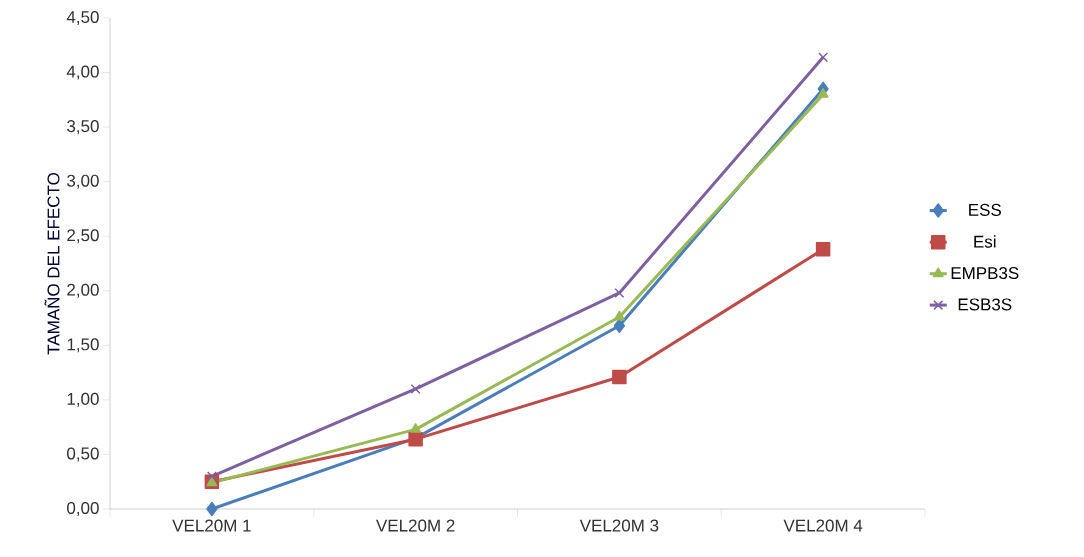  What do you see at coordinates (83, 454) in the screenshot?
I see `y-tick-label: 0,50` at bounding box center [83, 454].